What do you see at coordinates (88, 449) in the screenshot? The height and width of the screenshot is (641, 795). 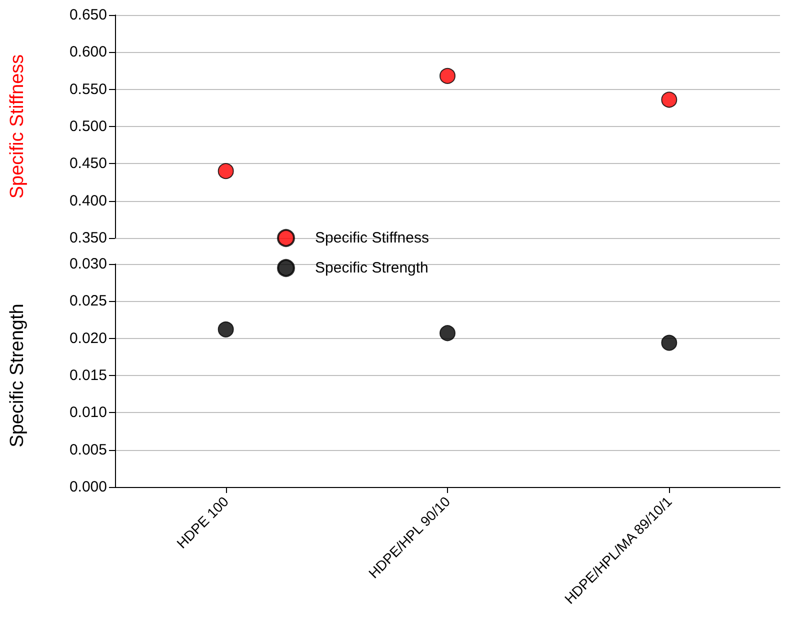 I see `y-tick-label: 0.005` at bounding box center [88, 449].